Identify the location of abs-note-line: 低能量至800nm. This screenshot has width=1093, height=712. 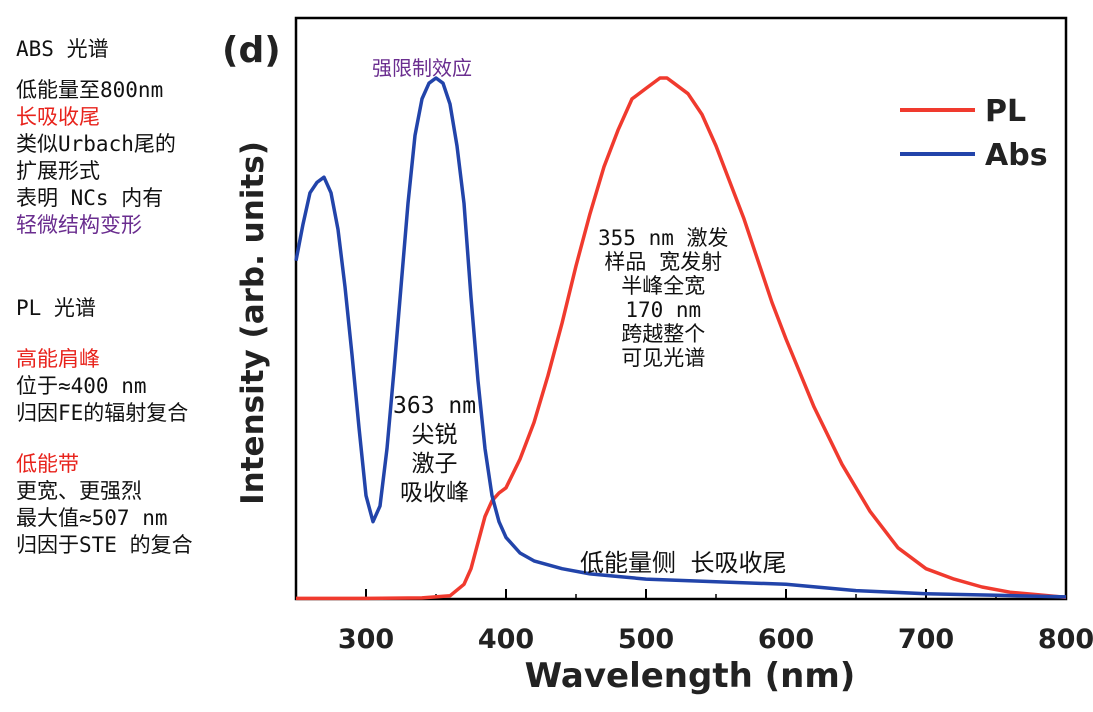
(90, 90).